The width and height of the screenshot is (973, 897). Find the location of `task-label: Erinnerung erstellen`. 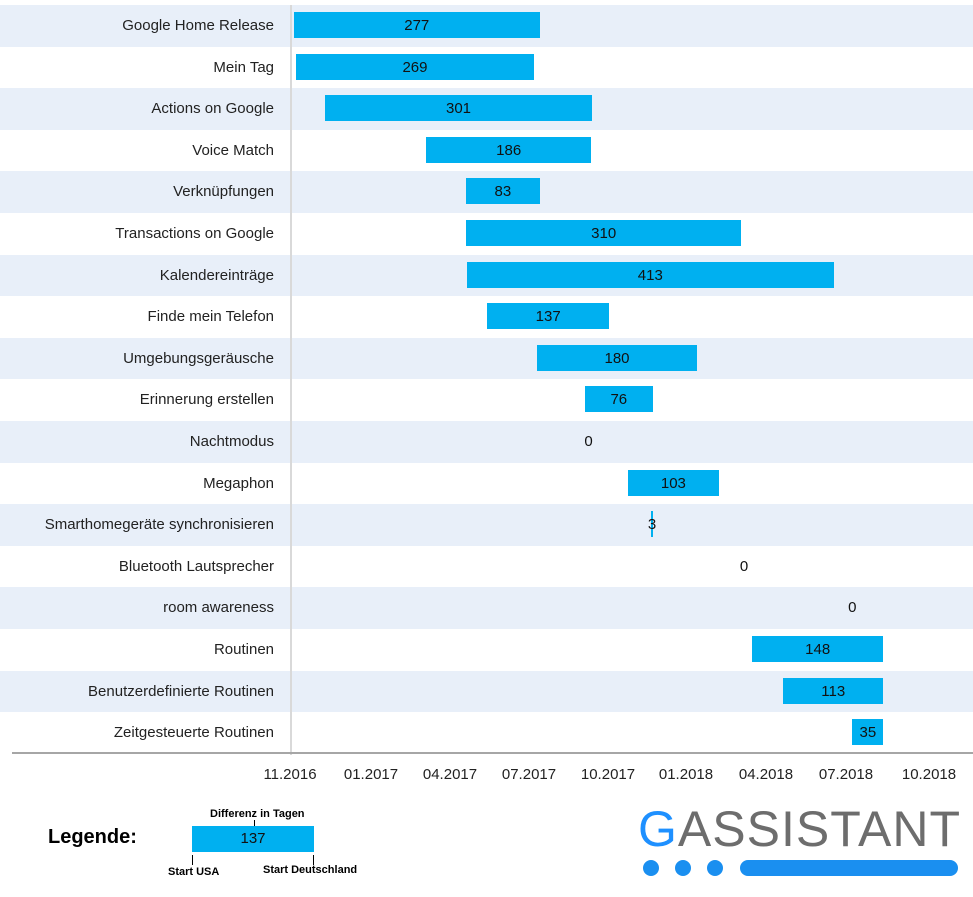

task-label: Erinnerung erstellen is located at coordinates (206, 400).